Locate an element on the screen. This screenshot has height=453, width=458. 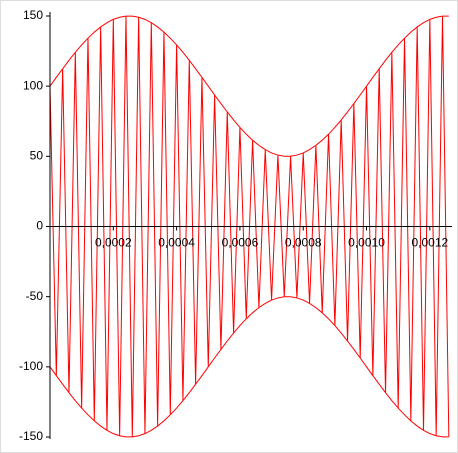
y-tick-label: -100 is located at coordinates (31, 366).